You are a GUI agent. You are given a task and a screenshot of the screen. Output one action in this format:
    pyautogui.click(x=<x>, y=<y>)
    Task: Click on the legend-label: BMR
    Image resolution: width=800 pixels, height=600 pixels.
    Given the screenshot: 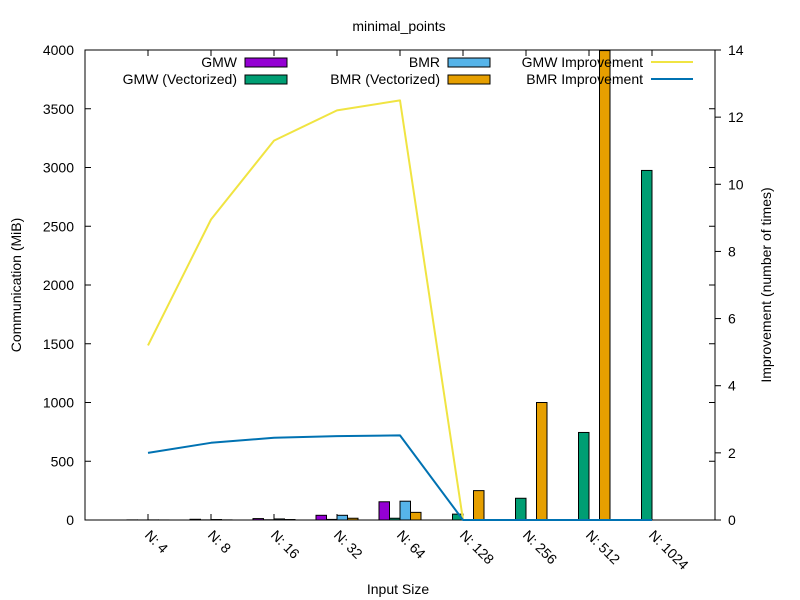 What is the action you would take?
    pyautogui.click(x=424, y=62)
    